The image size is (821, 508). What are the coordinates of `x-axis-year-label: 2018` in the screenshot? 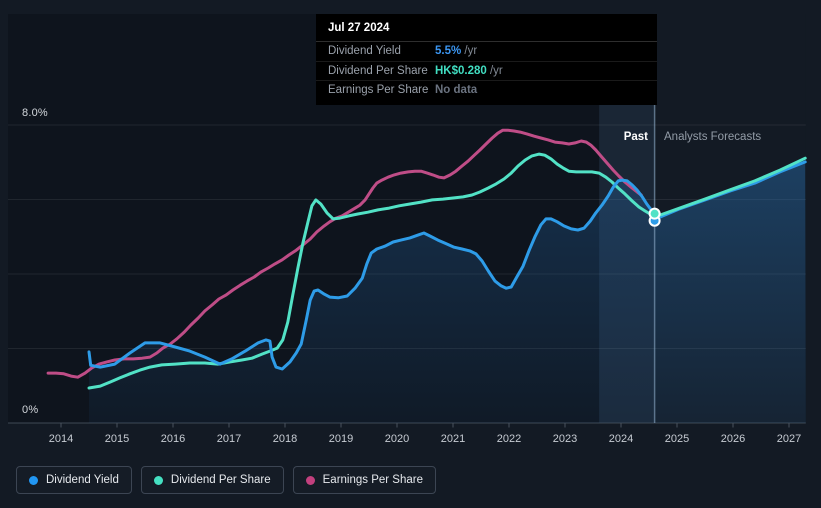 It's located at (285, 439).